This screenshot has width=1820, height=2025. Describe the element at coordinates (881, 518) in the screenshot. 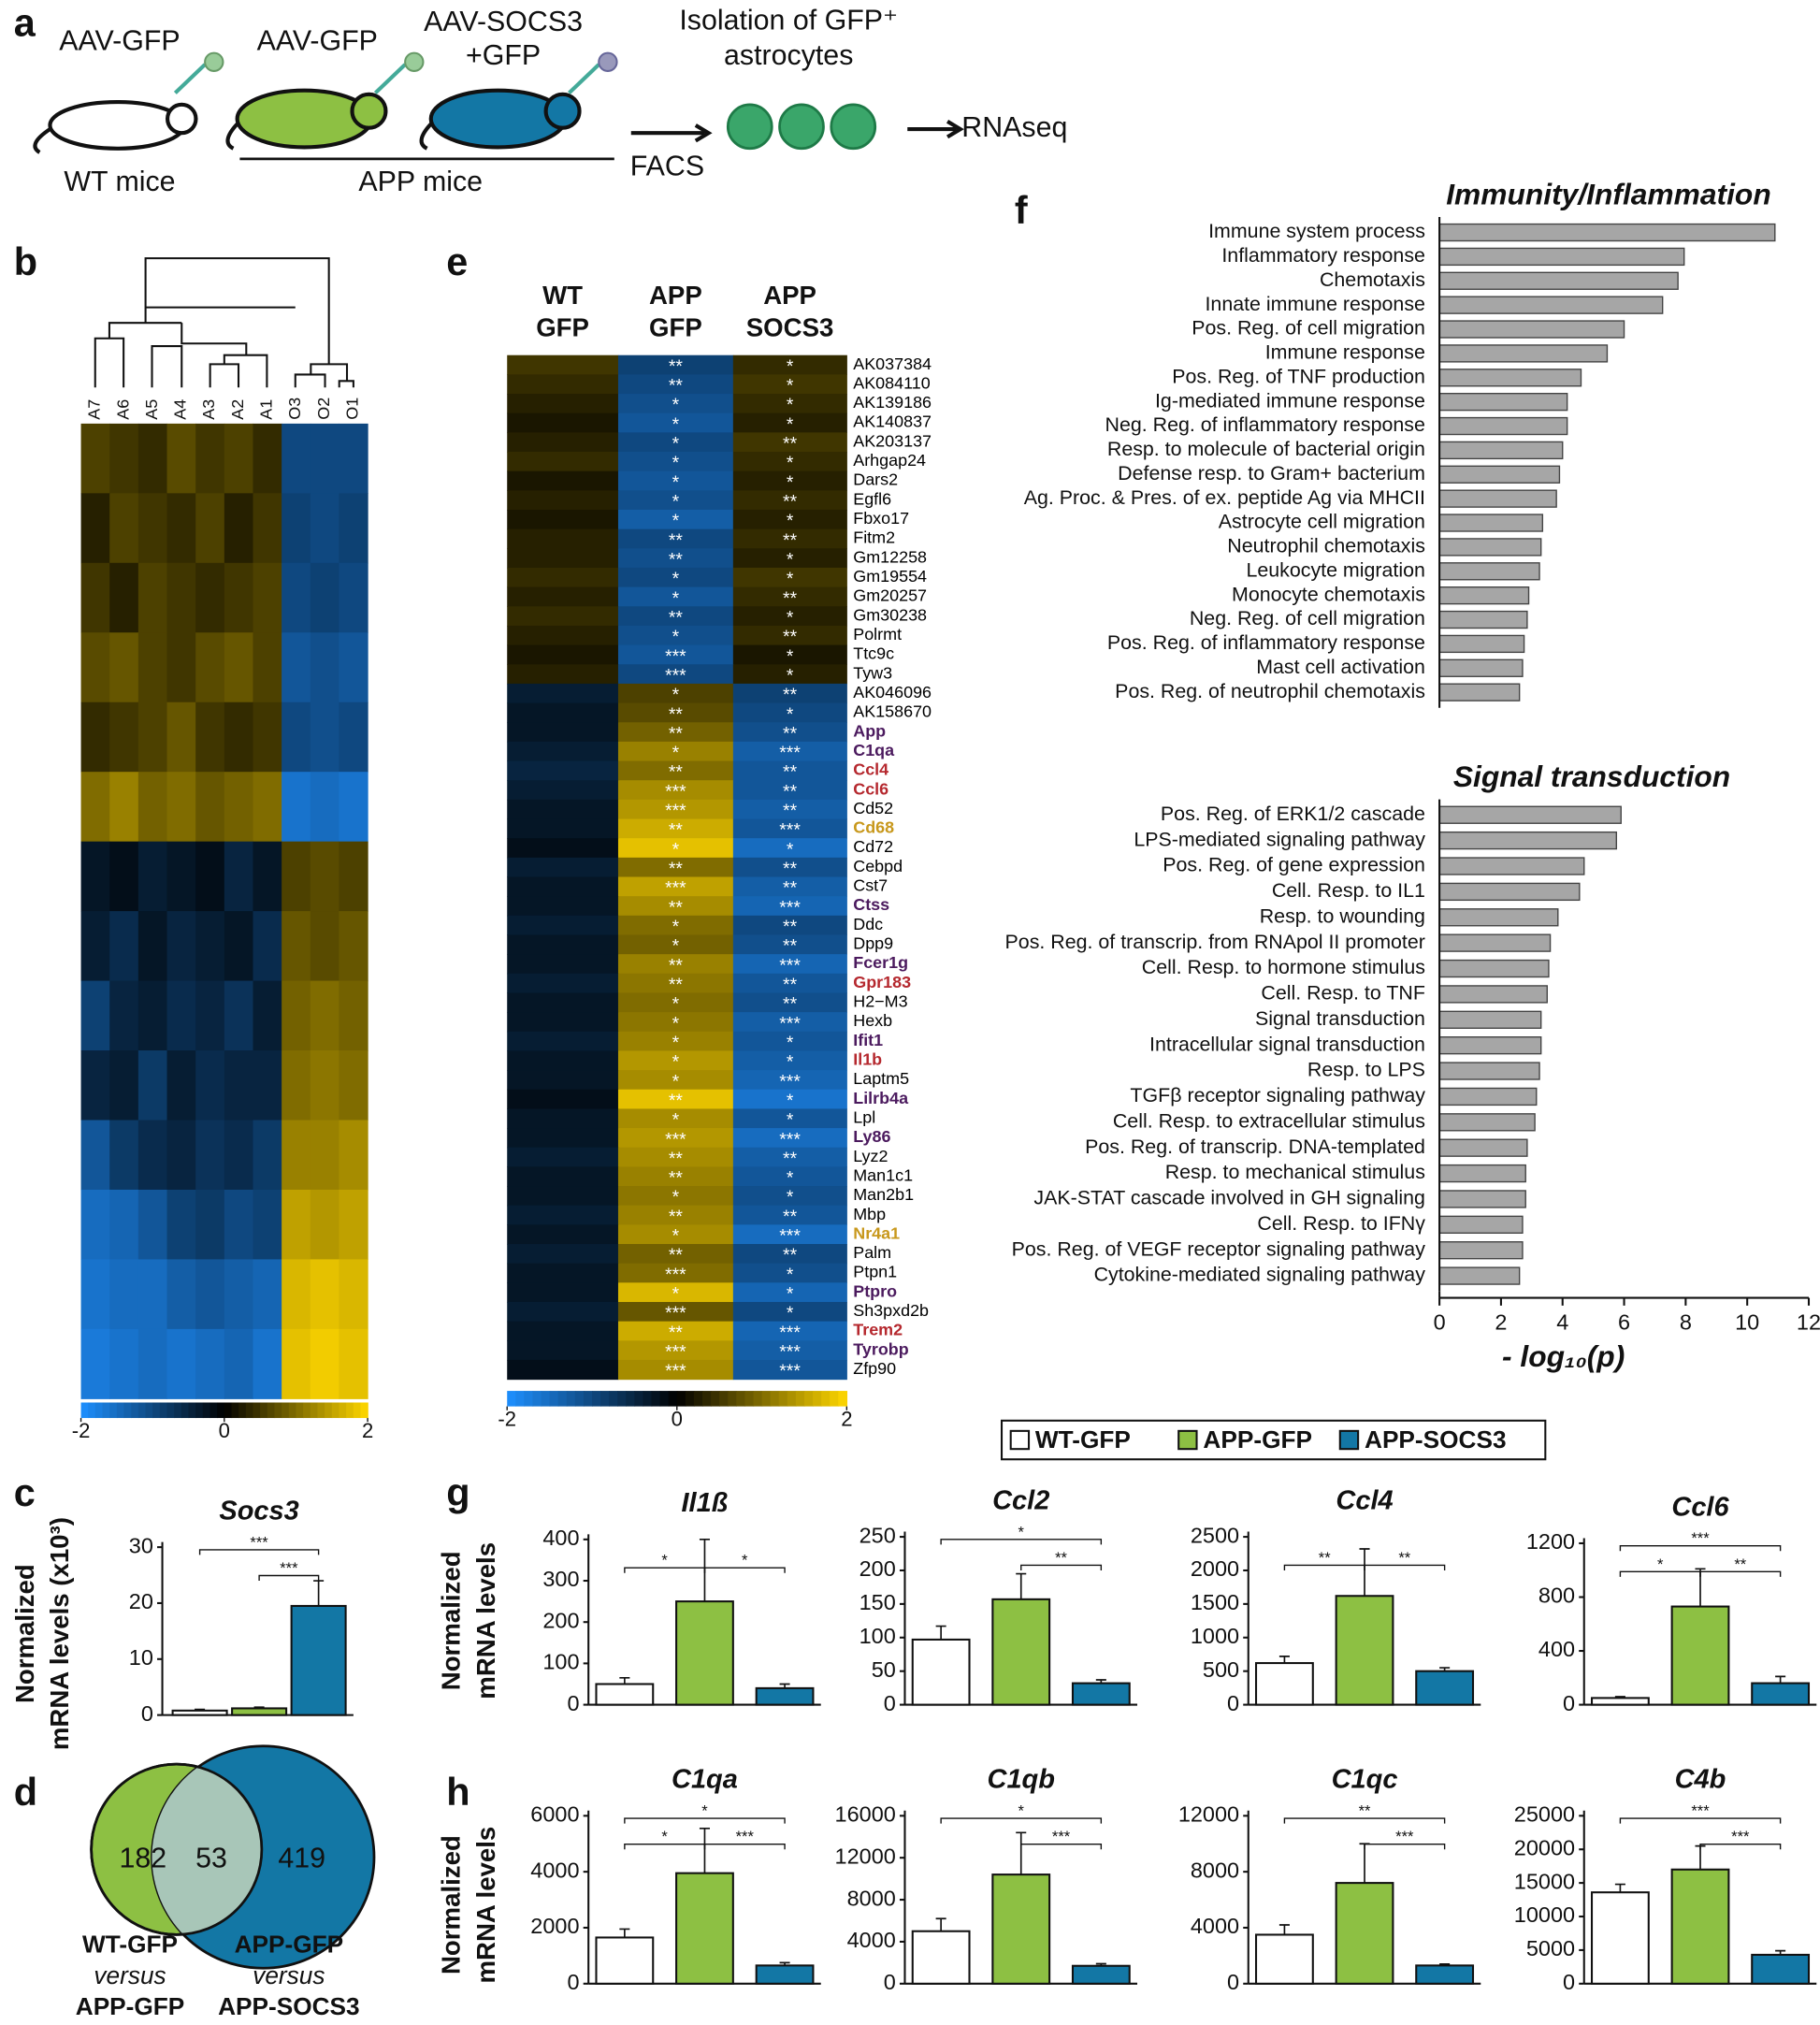

I see `gene-label: Fbxo17` at that location.